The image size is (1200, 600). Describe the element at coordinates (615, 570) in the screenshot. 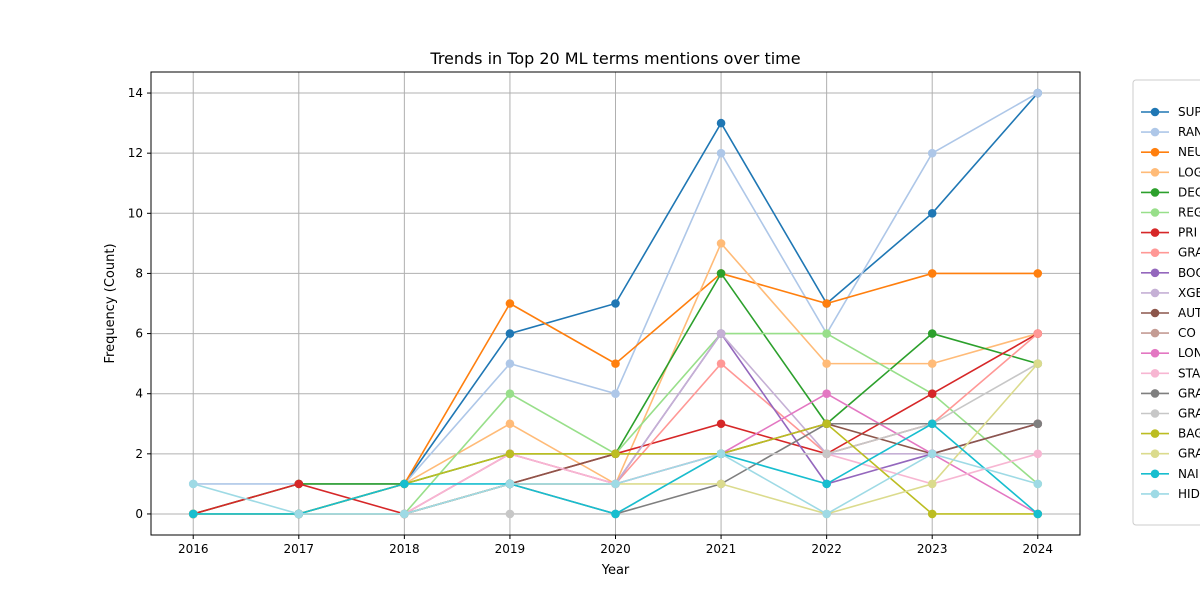

I see `x-axis-label: Year` at that location.